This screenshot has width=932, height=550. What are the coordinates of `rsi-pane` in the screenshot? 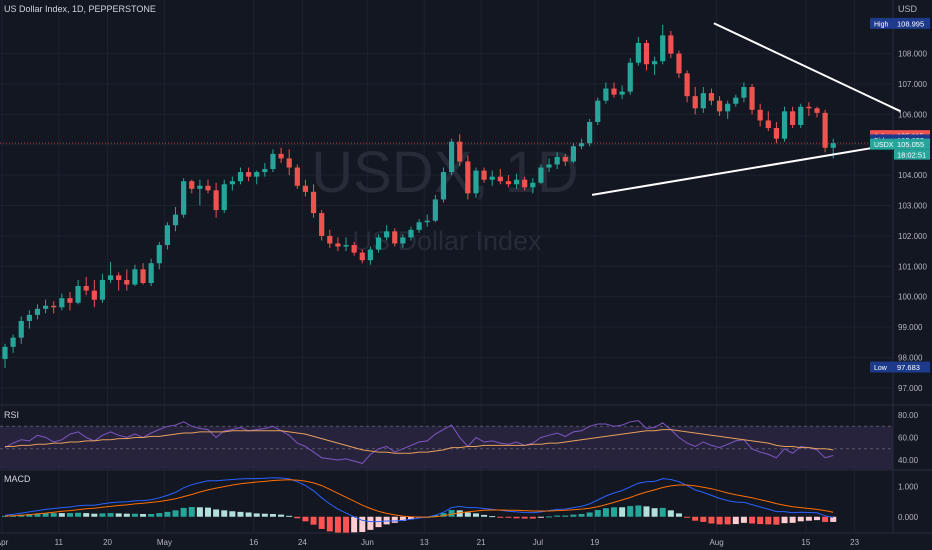 It's located at (446, 444).